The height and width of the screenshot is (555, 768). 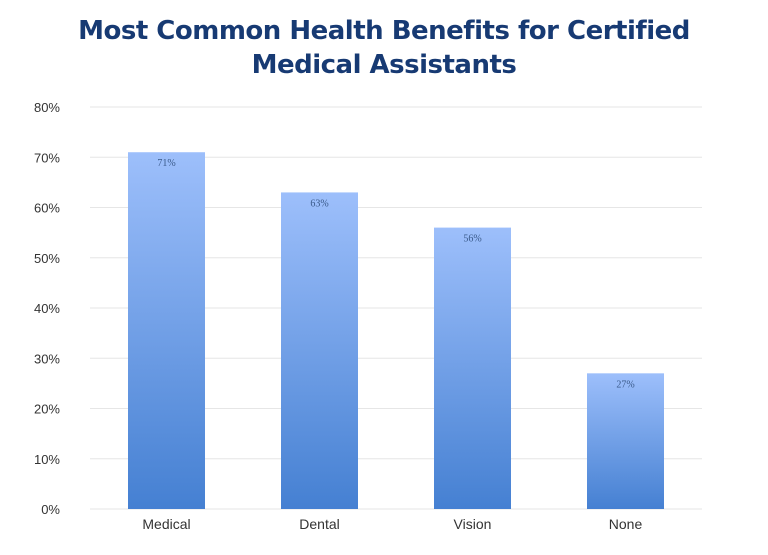 I want to click on bar-medical, so click(x=166, y=330).